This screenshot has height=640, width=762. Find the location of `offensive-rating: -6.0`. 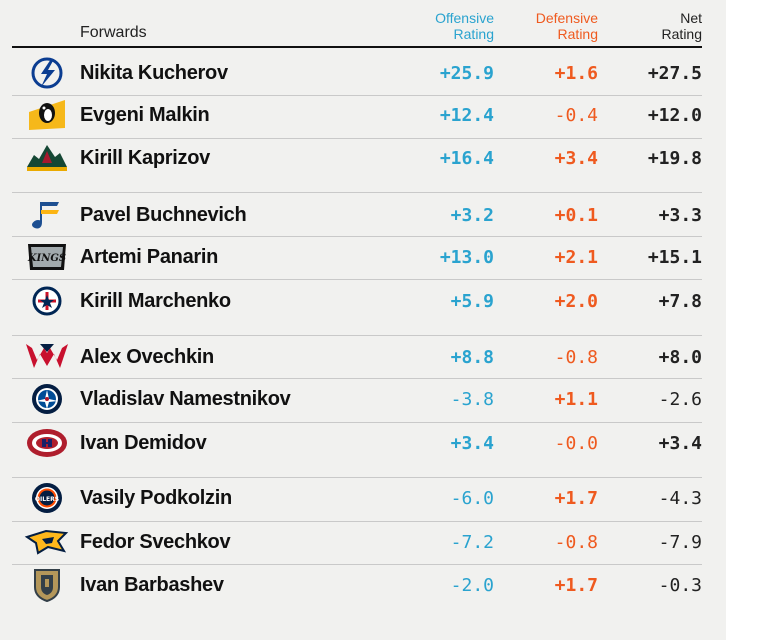

offensive-rating: -6.0 is located at coordinates (472, 498).